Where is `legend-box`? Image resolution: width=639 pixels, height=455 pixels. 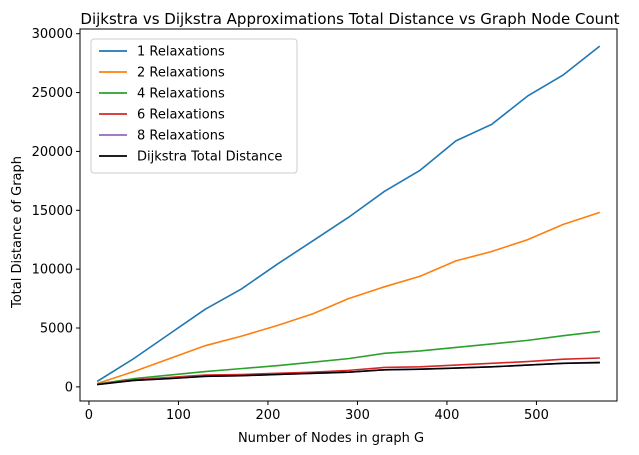
legend-box is located at coordinates (194, 106).